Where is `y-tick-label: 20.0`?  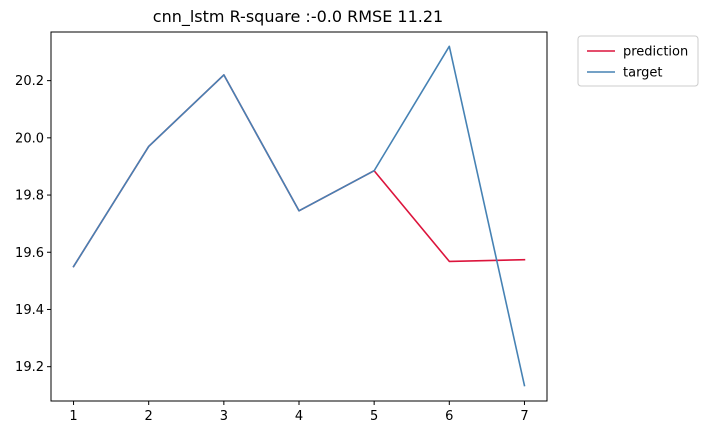 y-tick-label: 20.0 is located at coordinates (29, 138).